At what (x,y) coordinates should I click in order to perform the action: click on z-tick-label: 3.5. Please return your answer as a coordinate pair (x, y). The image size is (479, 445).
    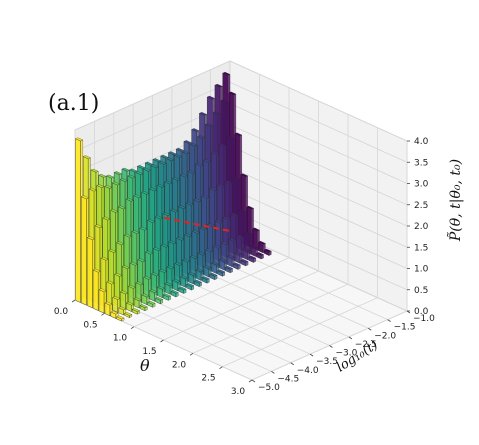
    Looking at the image, I should click on (421, 163).